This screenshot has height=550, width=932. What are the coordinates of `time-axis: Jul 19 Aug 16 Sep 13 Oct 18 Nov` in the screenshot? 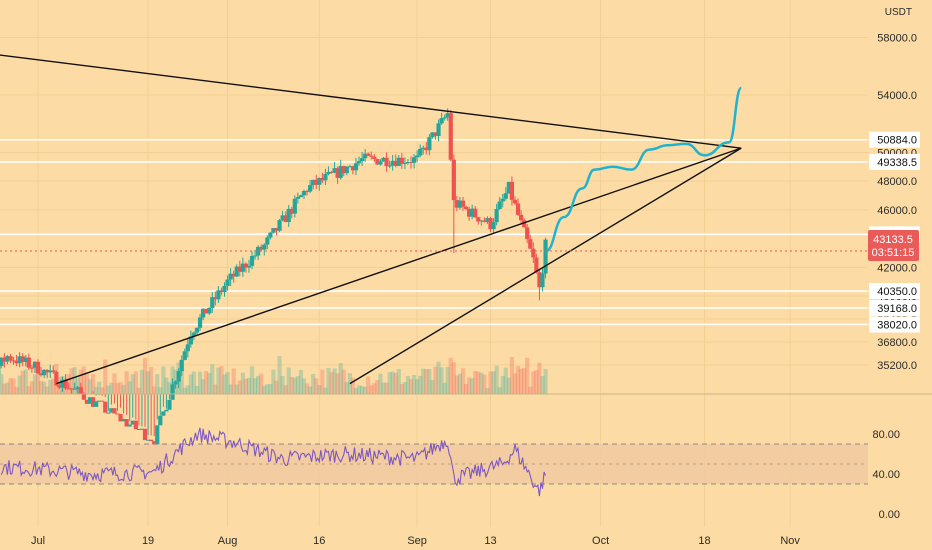 It's located at (415, 541).